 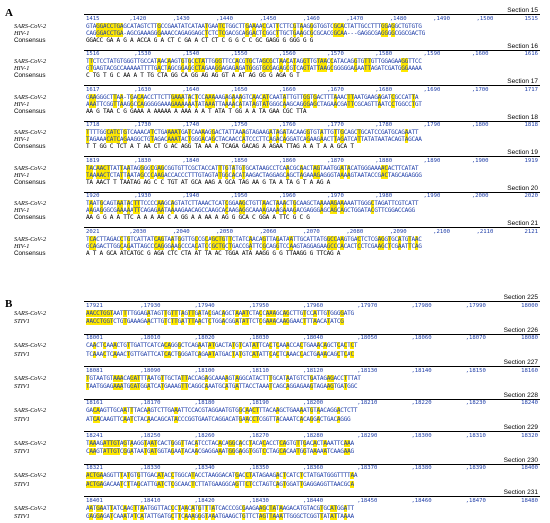 What do you see at coordinates (421, 468) in the screenshot?
I see `position-tick: ,18380` at bounding box center [421, 468].